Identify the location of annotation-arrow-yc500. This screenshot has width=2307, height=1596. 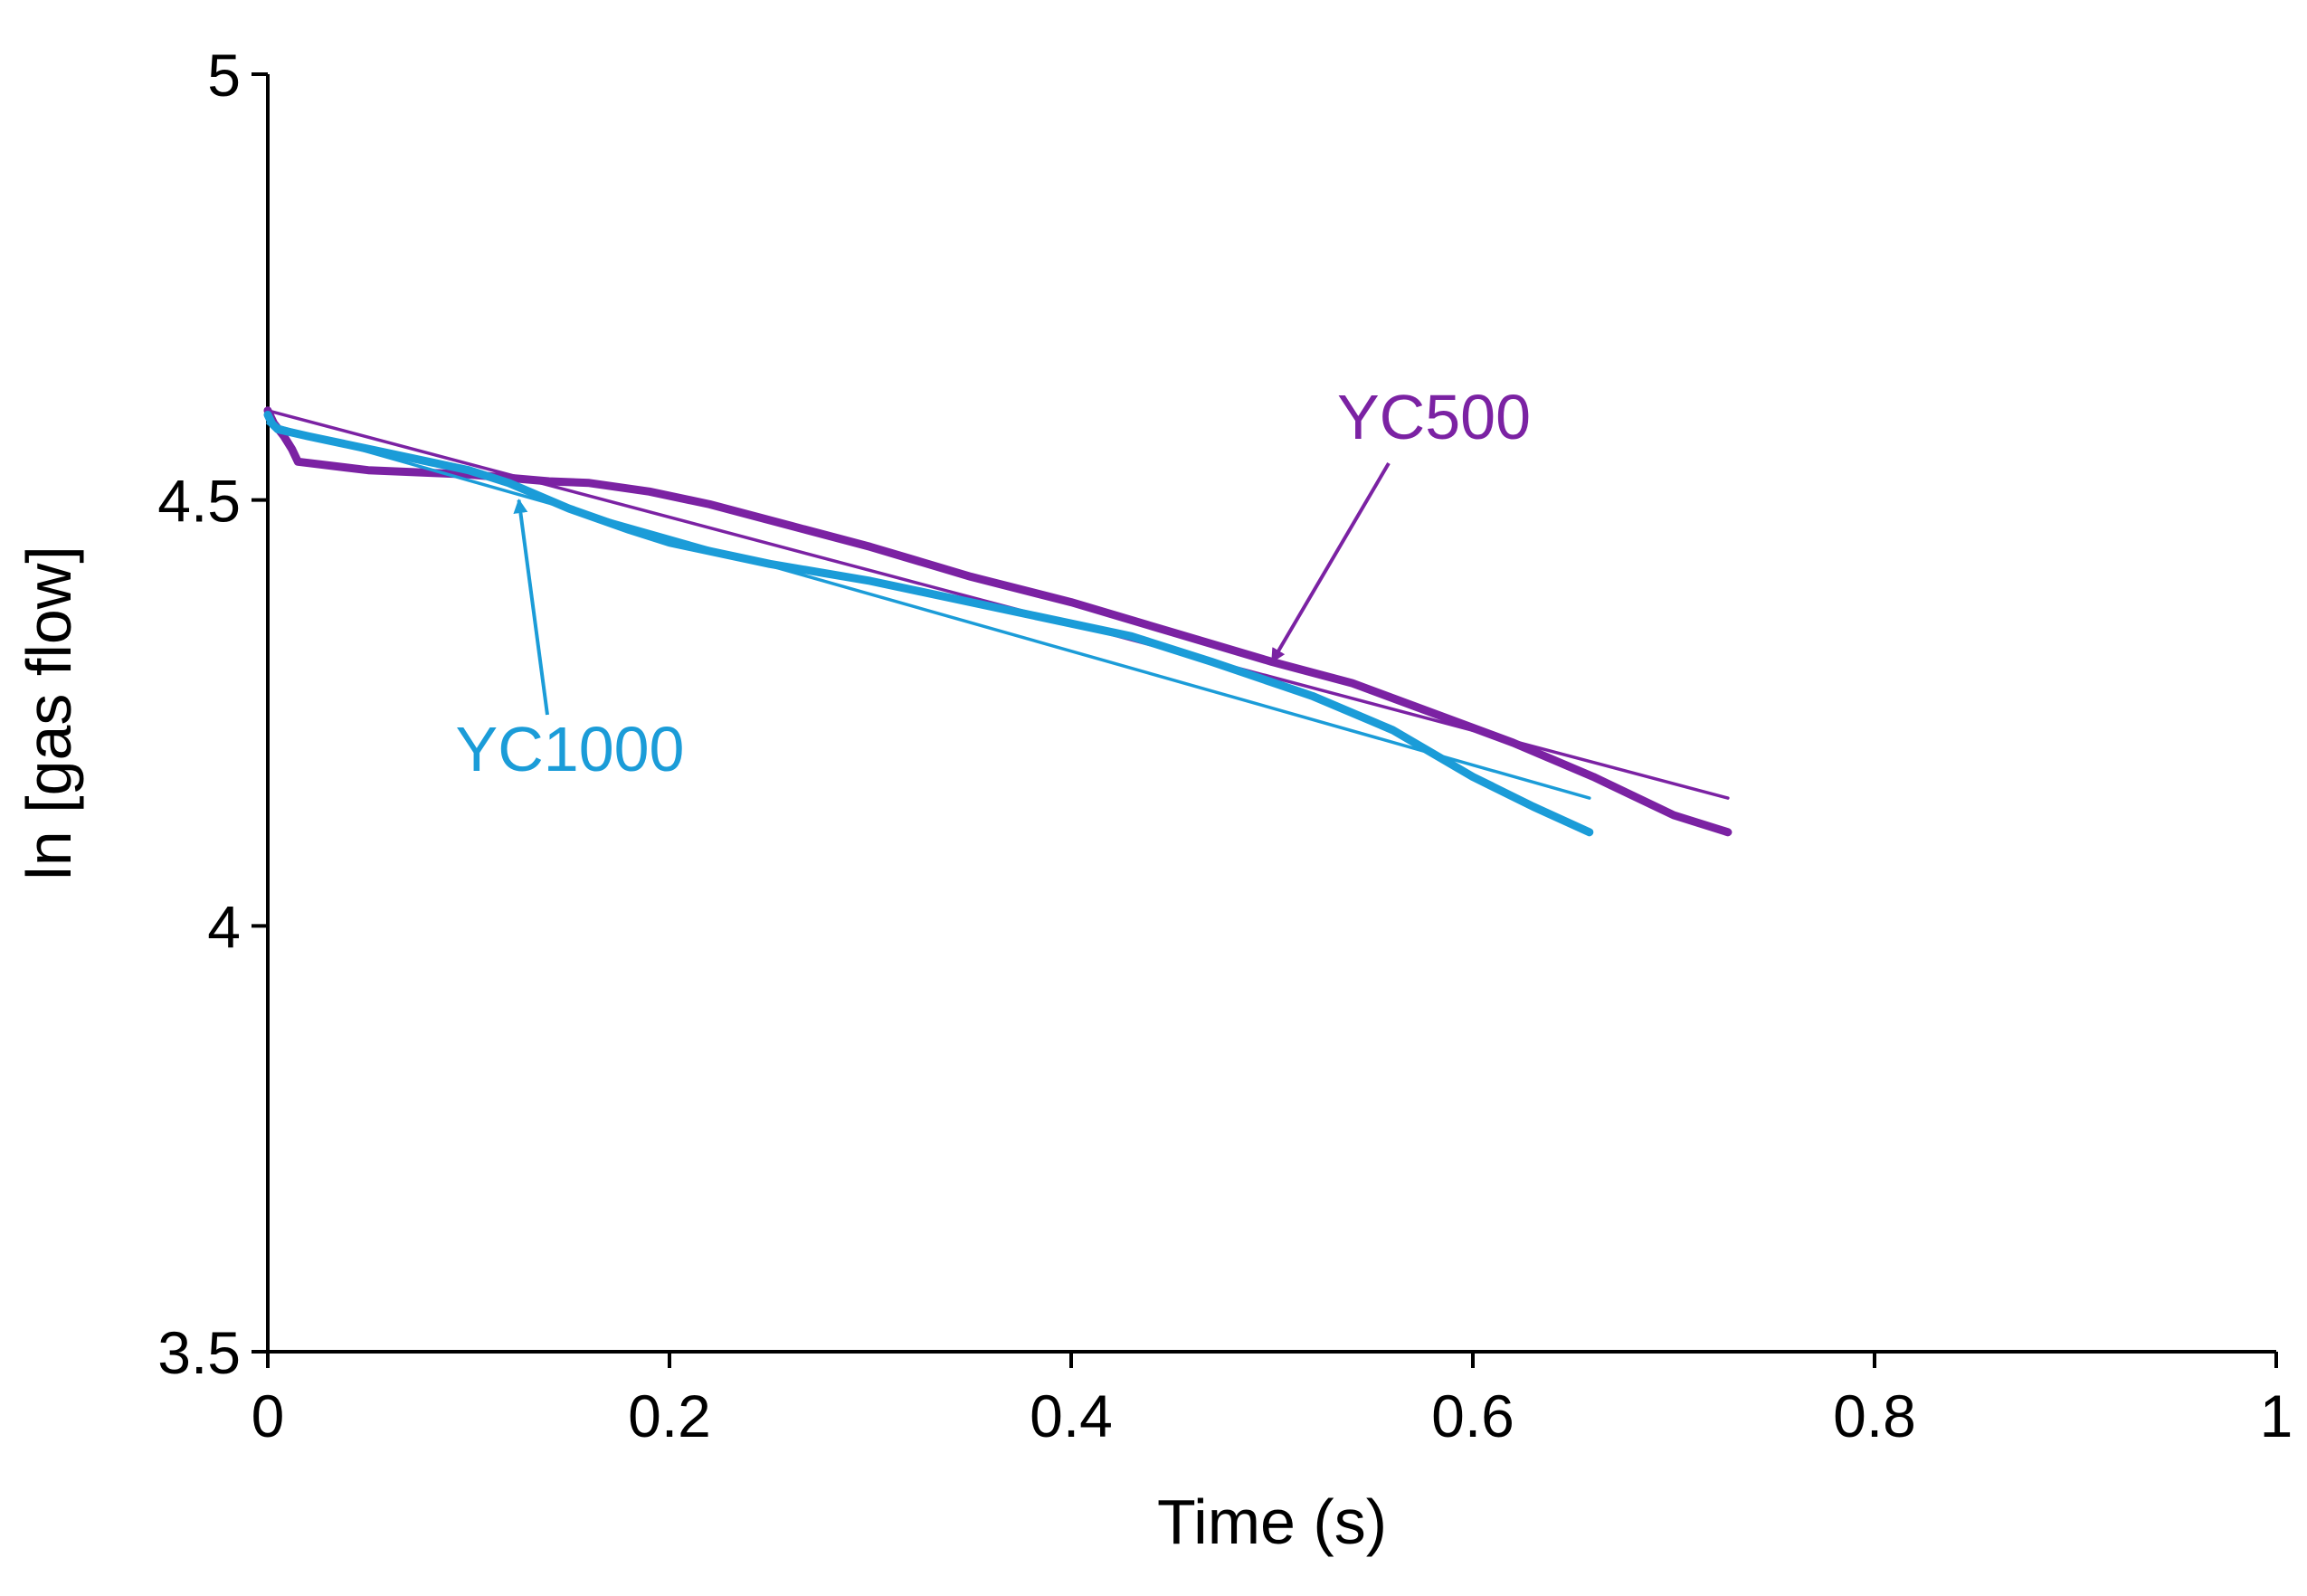
(1330, 562).